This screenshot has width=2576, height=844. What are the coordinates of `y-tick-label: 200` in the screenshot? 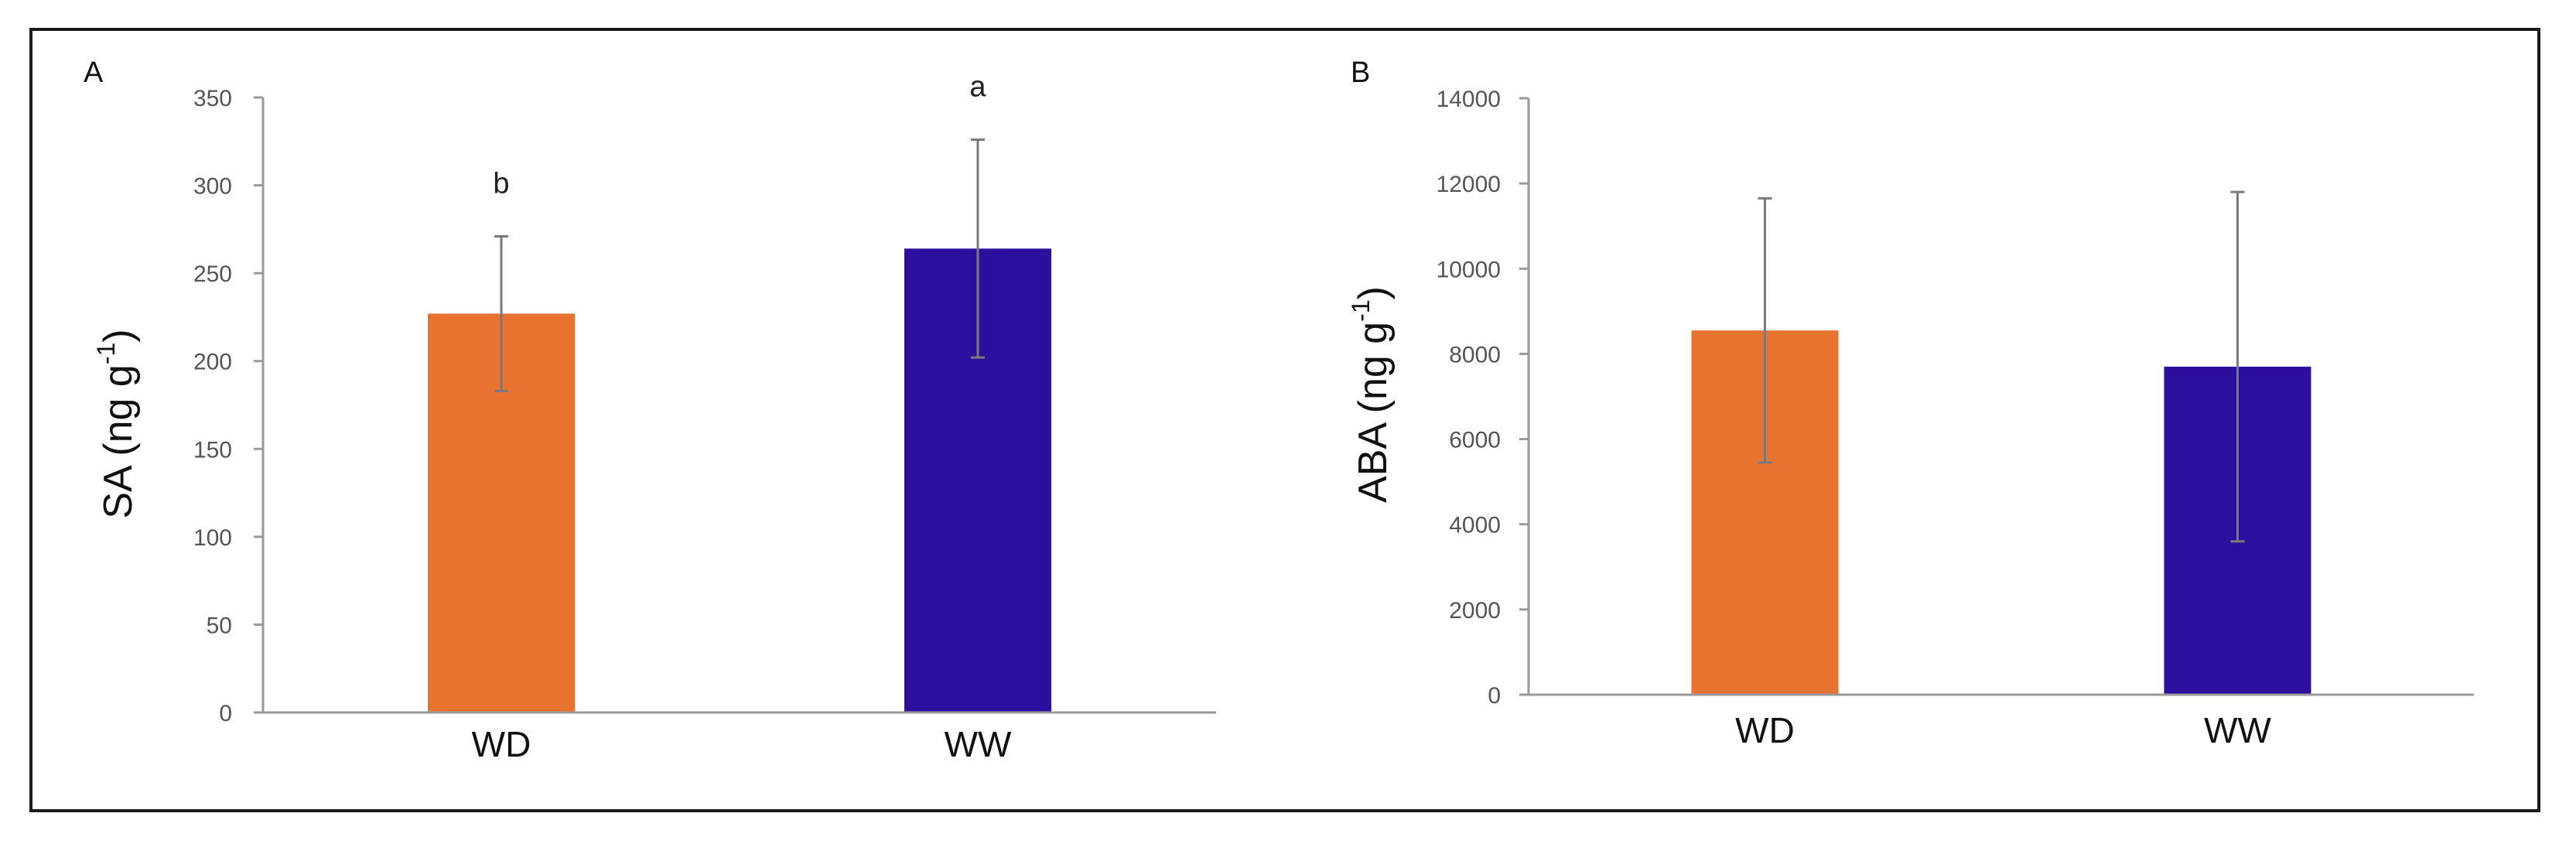 It's located at (212, 363).